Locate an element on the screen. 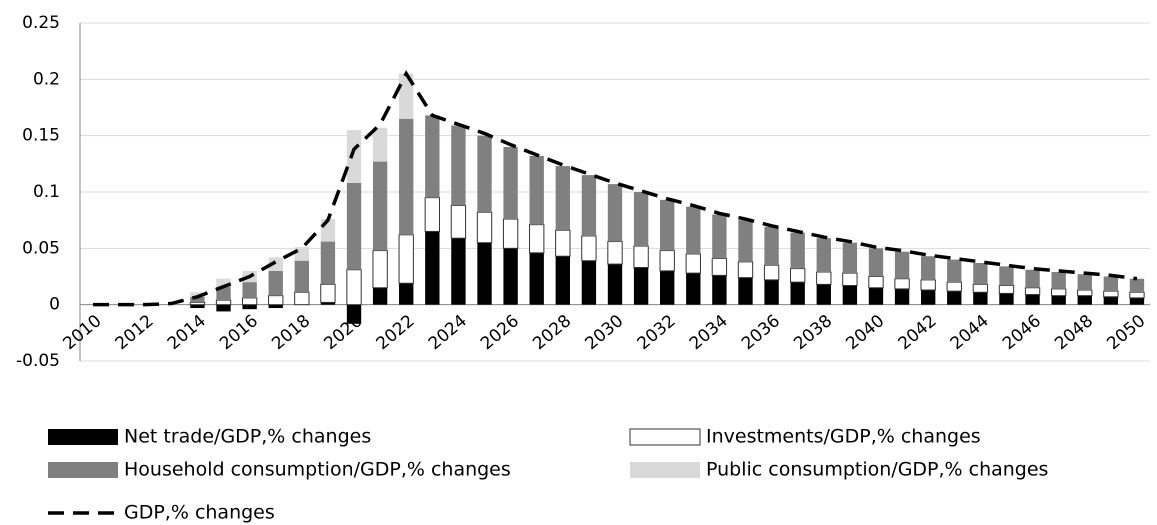  legend-label: GDP,% changes is located at coordinates (199, 513).